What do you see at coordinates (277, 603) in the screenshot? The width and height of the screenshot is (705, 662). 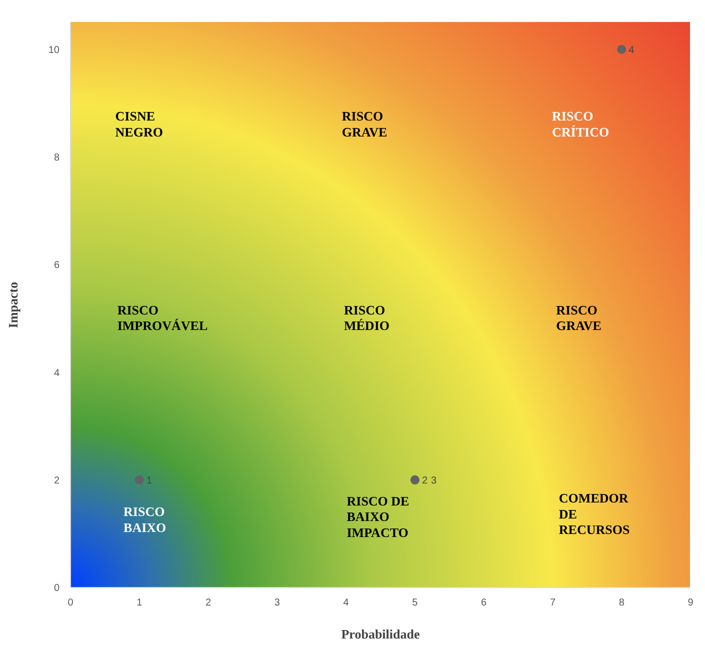 I see `x-tick-label: 3` at bounding box center [277, 603].